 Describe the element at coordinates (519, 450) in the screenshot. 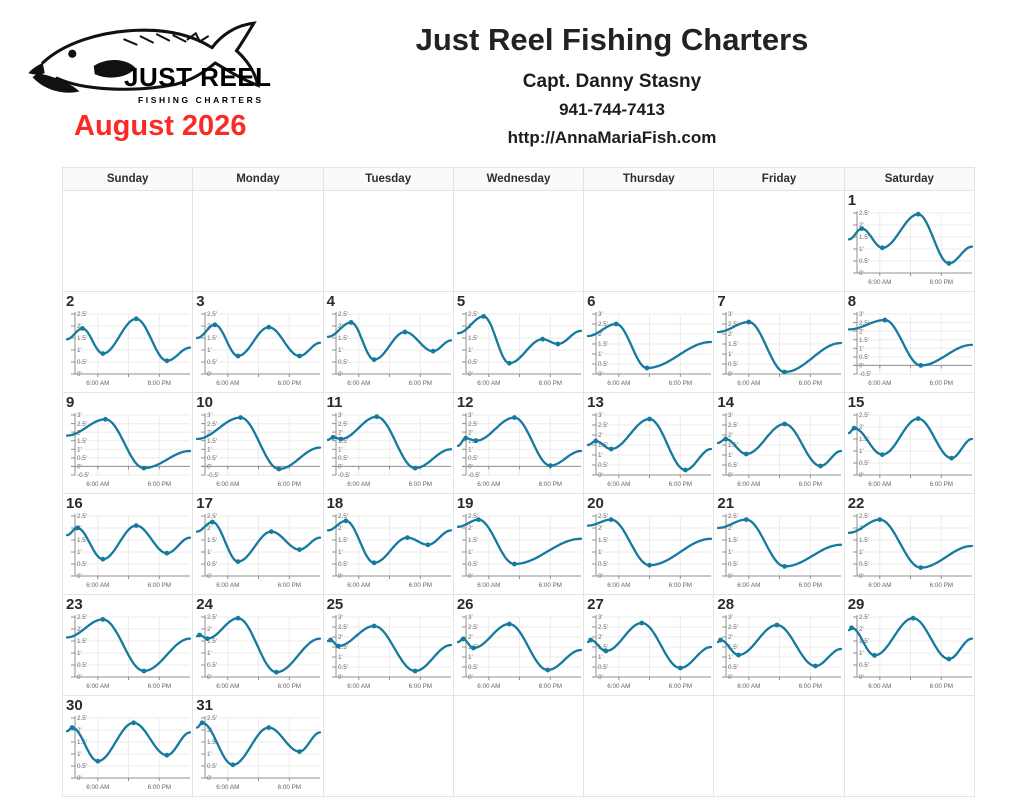

I see `tide-chart-day-12: -0.5'0' 0.5'1' 1.5' 2'2.5' 3' 6:00 AM 6:00 PM` at that location.